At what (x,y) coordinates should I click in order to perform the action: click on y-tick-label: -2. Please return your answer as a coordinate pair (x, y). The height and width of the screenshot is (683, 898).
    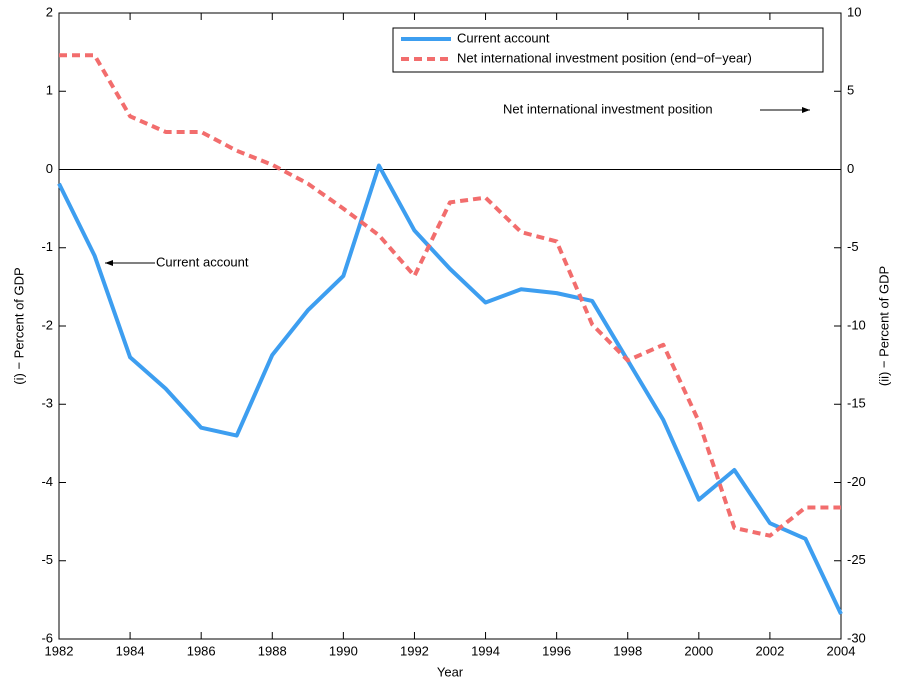
    Looking at the image, I should click on (47, 324).